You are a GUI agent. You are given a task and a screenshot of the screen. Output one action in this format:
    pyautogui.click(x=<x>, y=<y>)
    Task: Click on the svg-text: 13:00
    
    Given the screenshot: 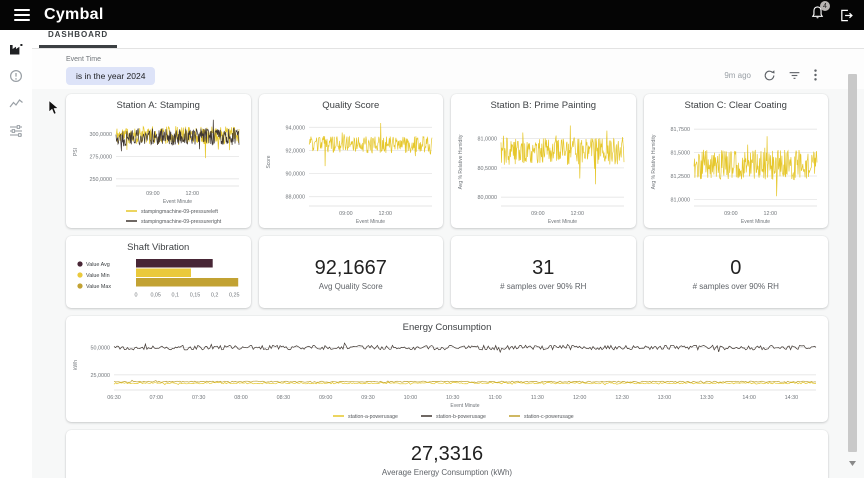 What is the action you would take?
    pyautogui.click(x=665, y=398)
    